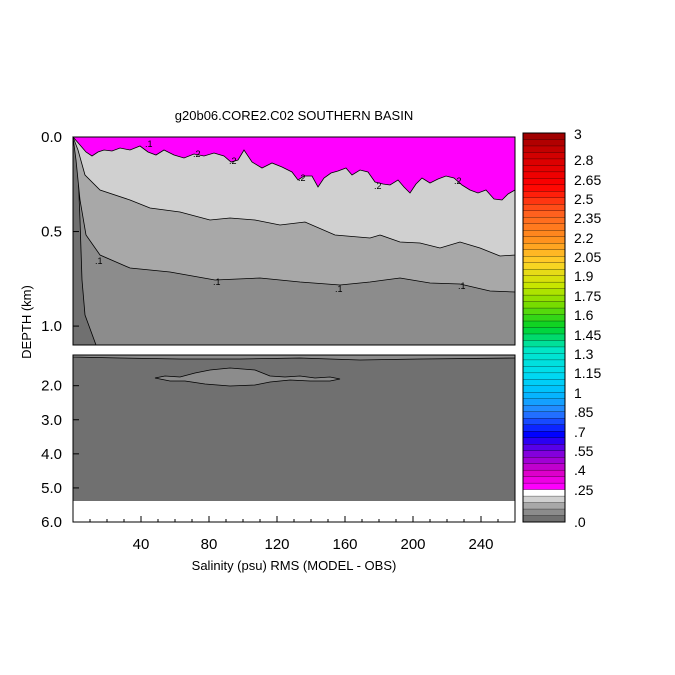  I want to click on y-tick-label: 6.0, so click(51, 522).